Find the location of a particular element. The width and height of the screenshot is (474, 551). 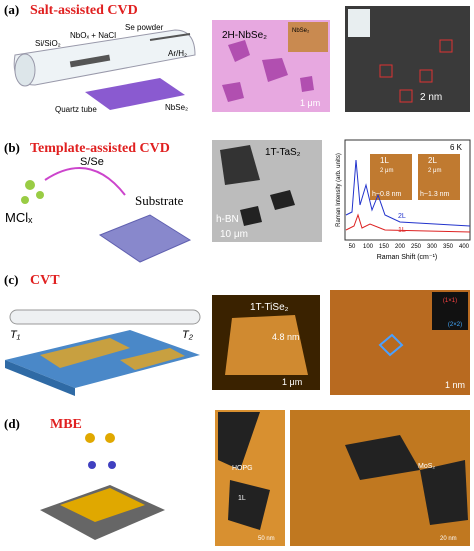

annotation: NbOₓ + NaCl is located at coordinates (93, 35).